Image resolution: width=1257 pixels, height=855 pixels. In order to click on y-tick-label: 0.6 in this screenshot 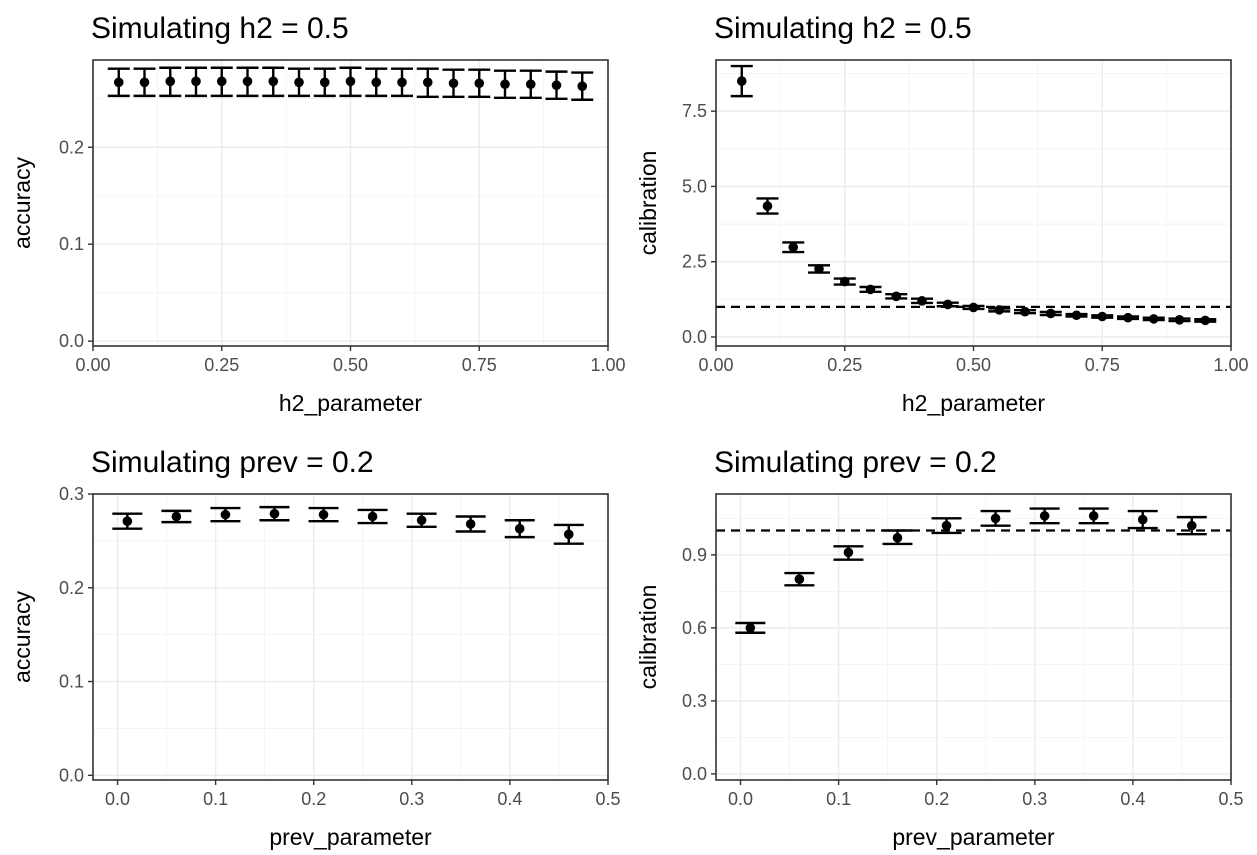, I will do `click(694, 628)`.